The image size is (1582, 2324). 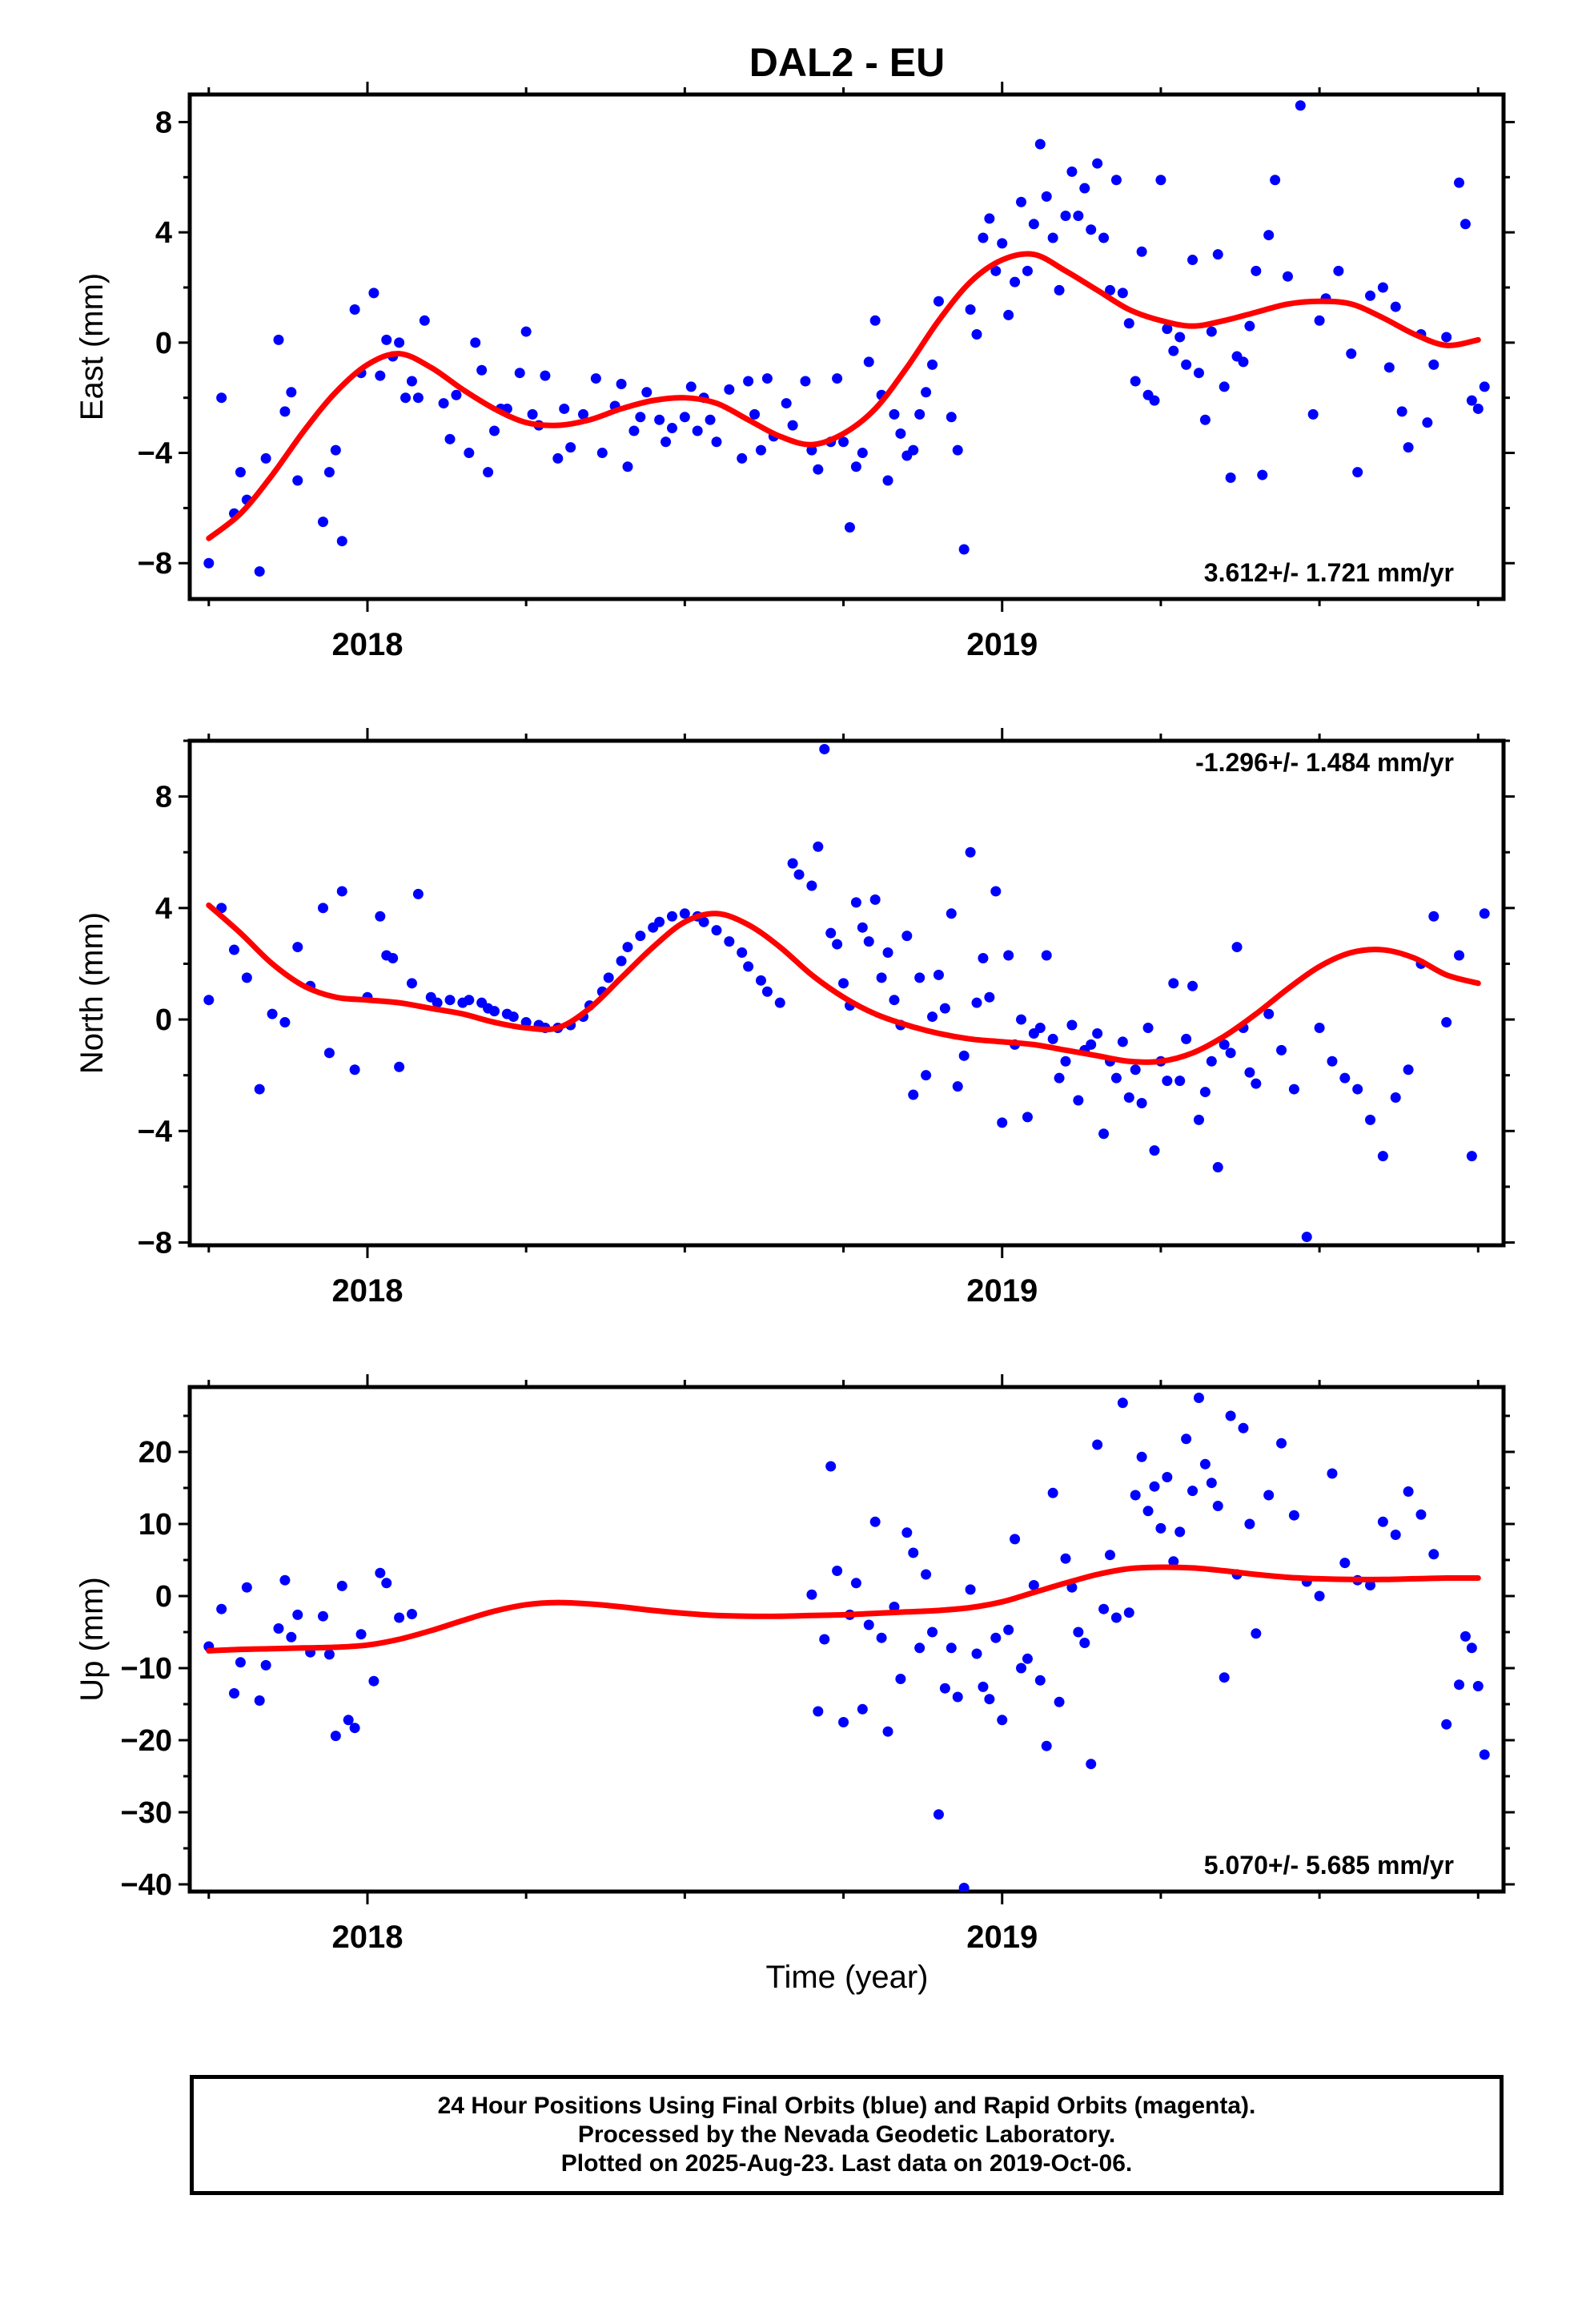 What do you see at coordinates (844, 983) in the screenshot?
I see `north-fit-line` at bounding box center [844, 983].